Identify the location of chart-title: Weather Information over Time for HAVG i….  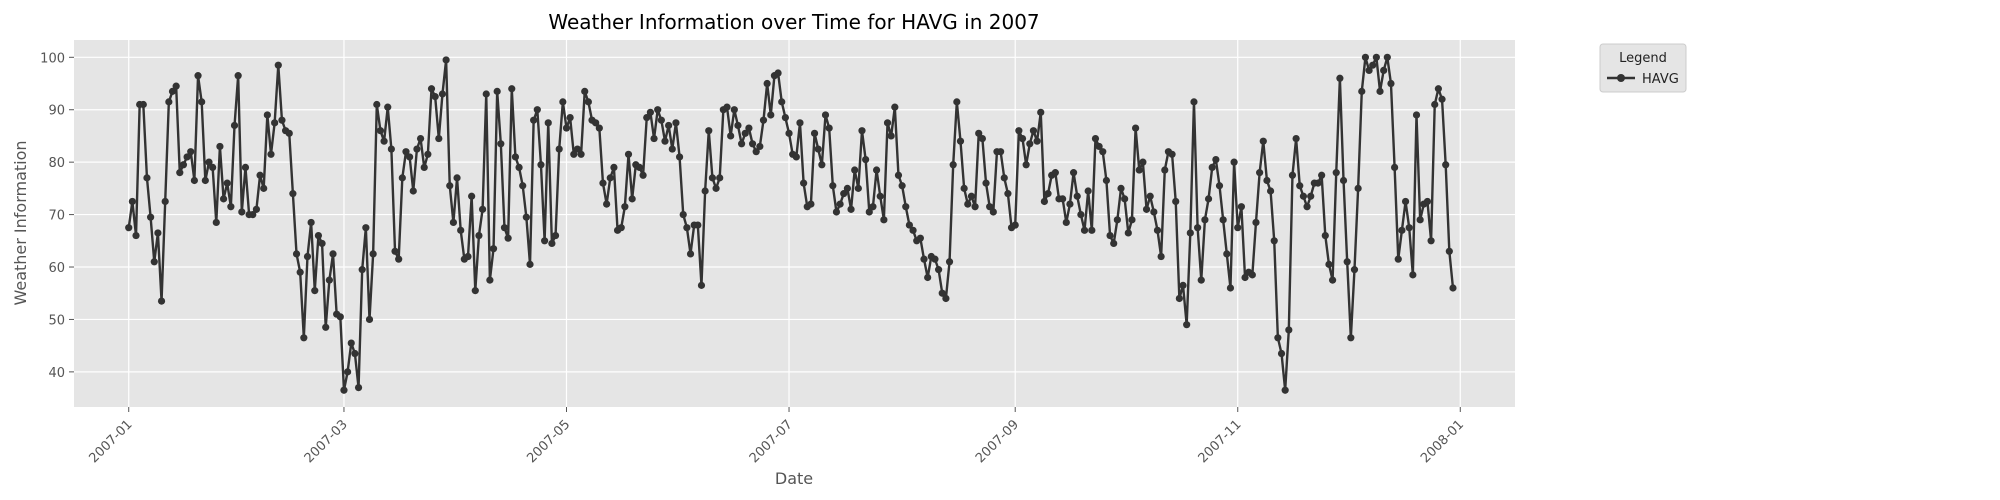
(793, 22).